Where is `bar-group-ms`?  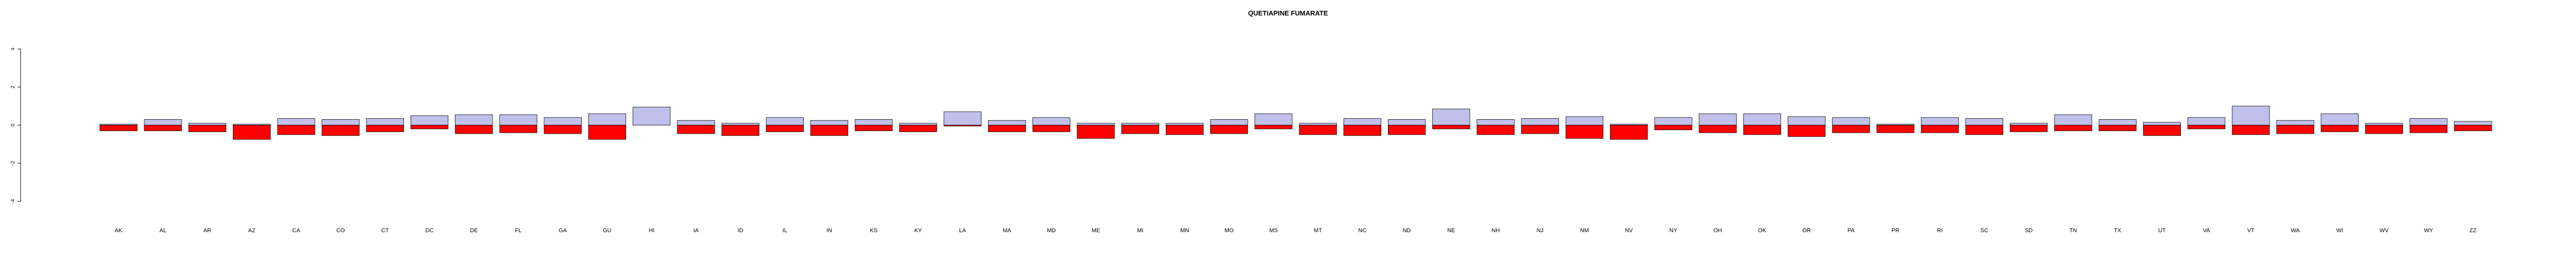 bar-group-ms is located at coordinates (1274, 121).